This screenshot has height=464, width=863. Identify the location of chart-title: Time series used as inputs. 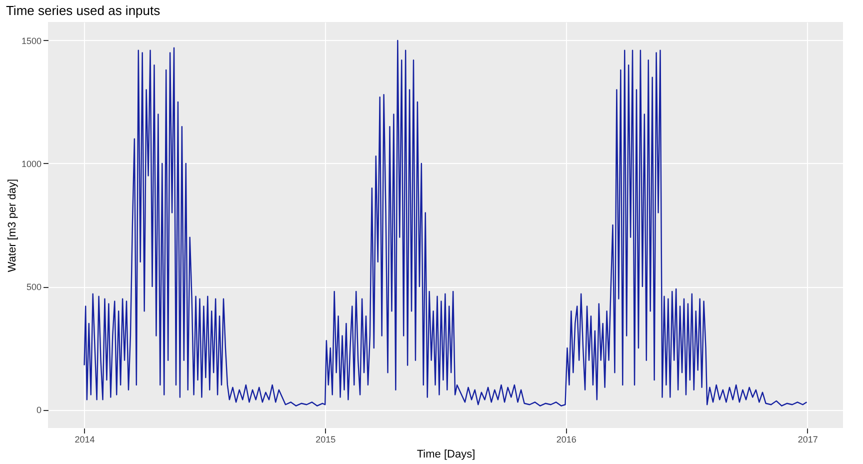
(83, 10).